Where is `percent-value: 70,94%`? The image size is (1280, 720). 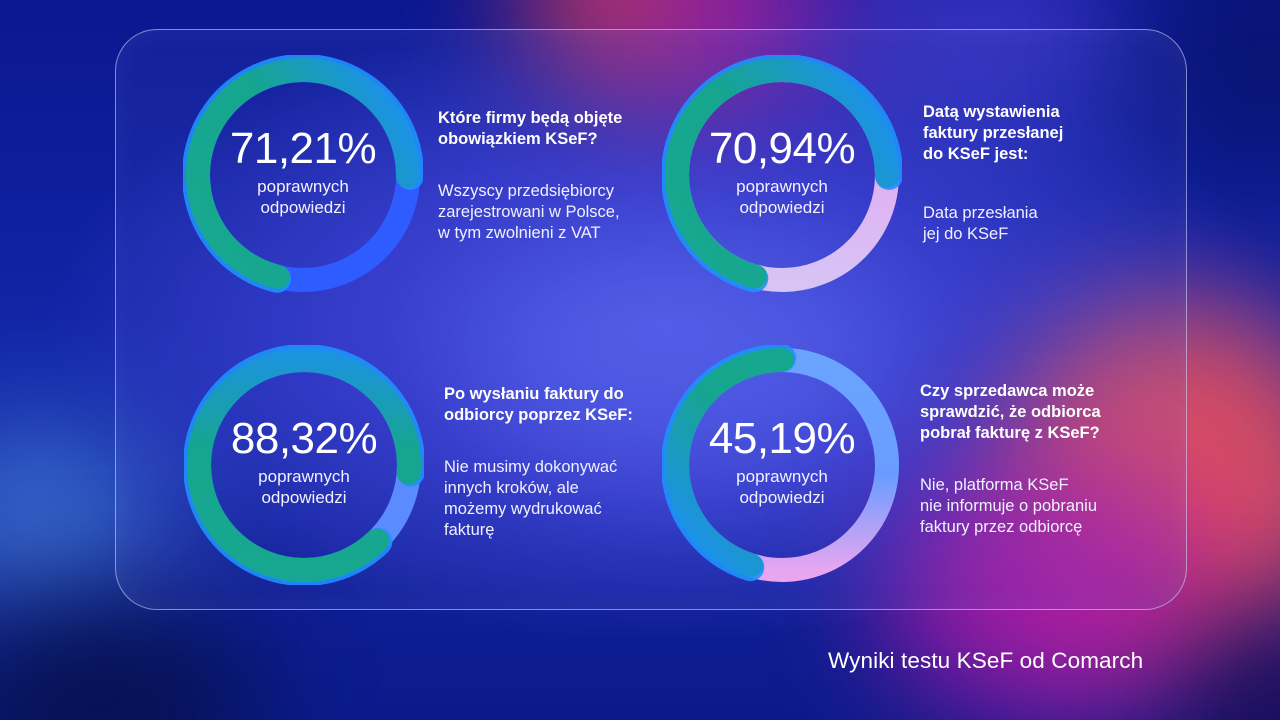 percent-value: 70,94% is located at coordinates (782, 148).